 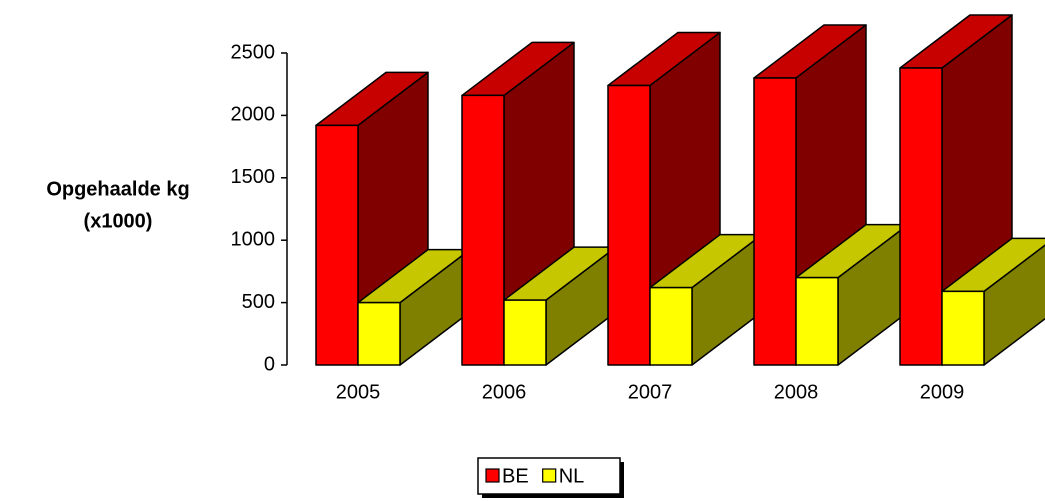 What do you see at coordinates (253, 177) in the screenshot?
I see `y-tick-label: 1500` at bounding box center [253, 177].